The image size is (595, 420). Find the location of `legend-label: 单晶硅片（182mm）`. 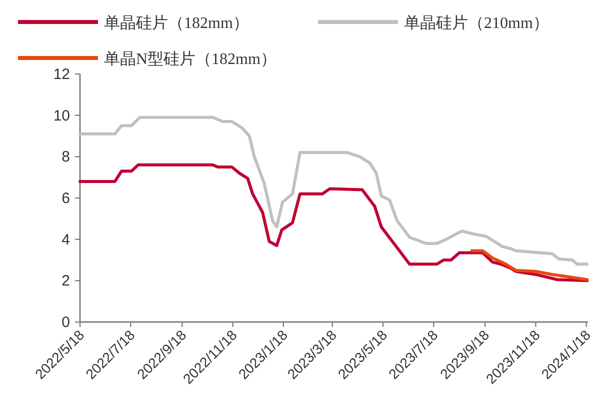

legend-label: 单晶硅片（182mm） is located at coordinates (176, 23).